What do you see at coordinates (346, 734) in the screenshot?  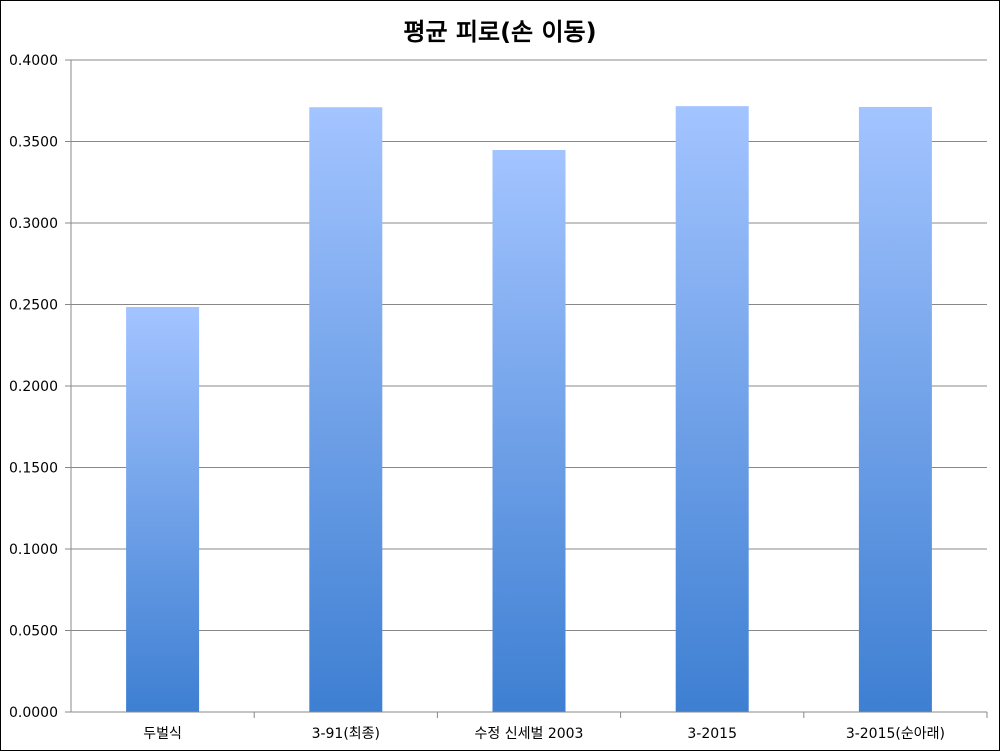 I see `x-tick-label: 3-91(최종)` at bounding box center [346, 734].